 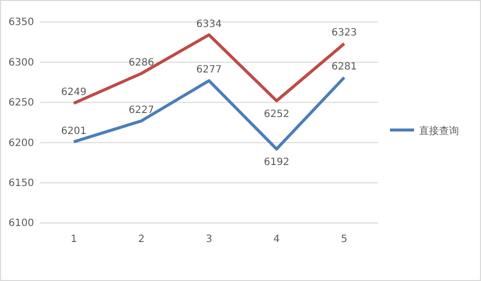 What do you see at coordinates (141, 62) in the screenshot?
I see `data-label: 6286` at bounding box center [141, 62].